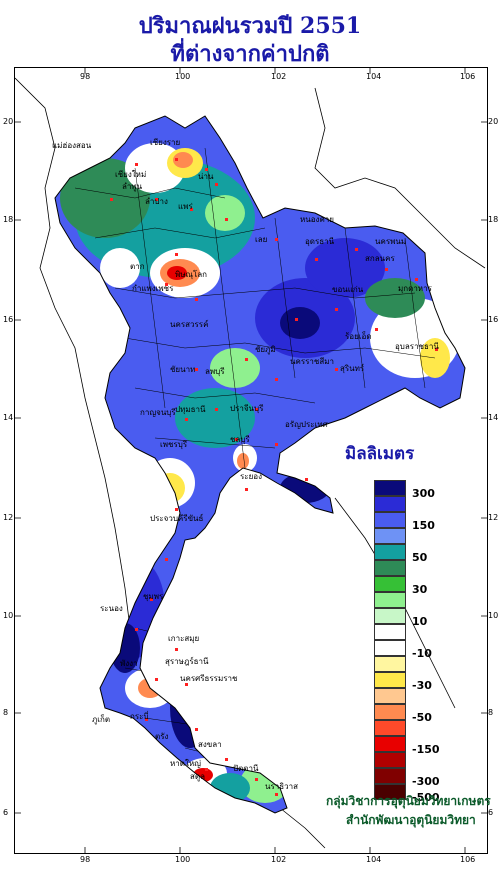 The height and width of the screenshot is (871, 500). I want to click on place-label: ชุมพร, so click(153, 596).